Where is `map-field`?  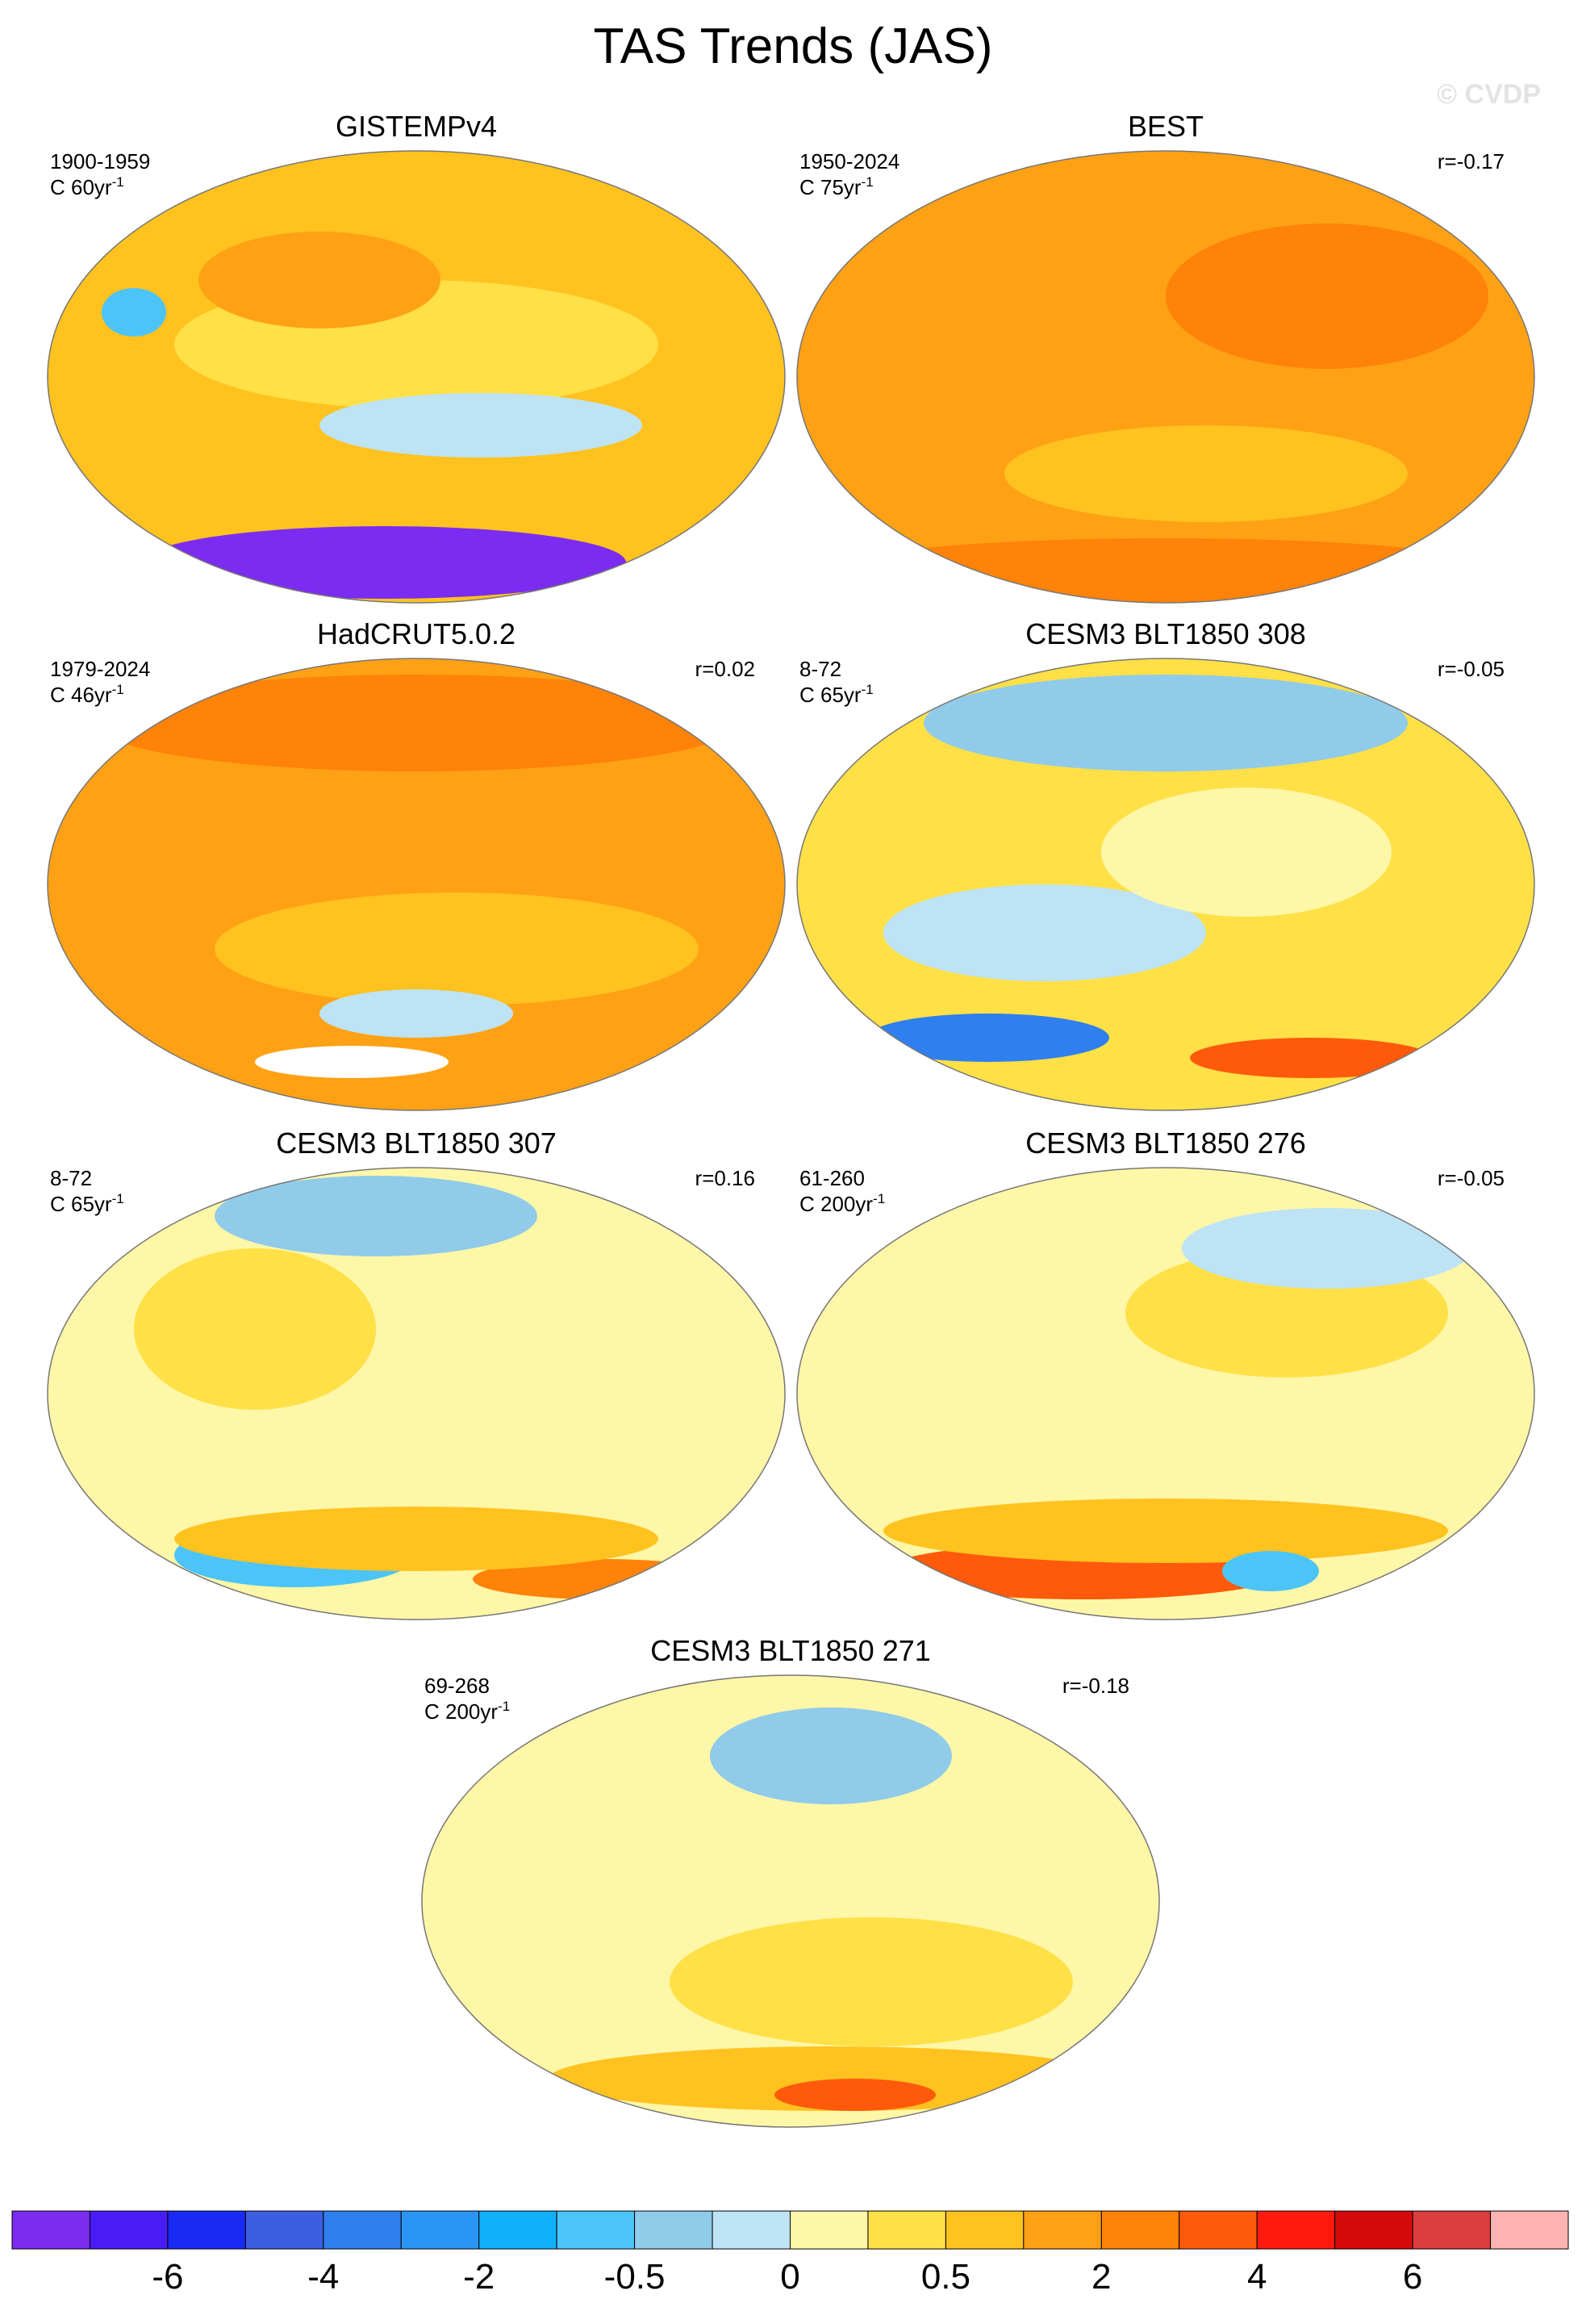 map-field is located at coordinates (1166, 377).